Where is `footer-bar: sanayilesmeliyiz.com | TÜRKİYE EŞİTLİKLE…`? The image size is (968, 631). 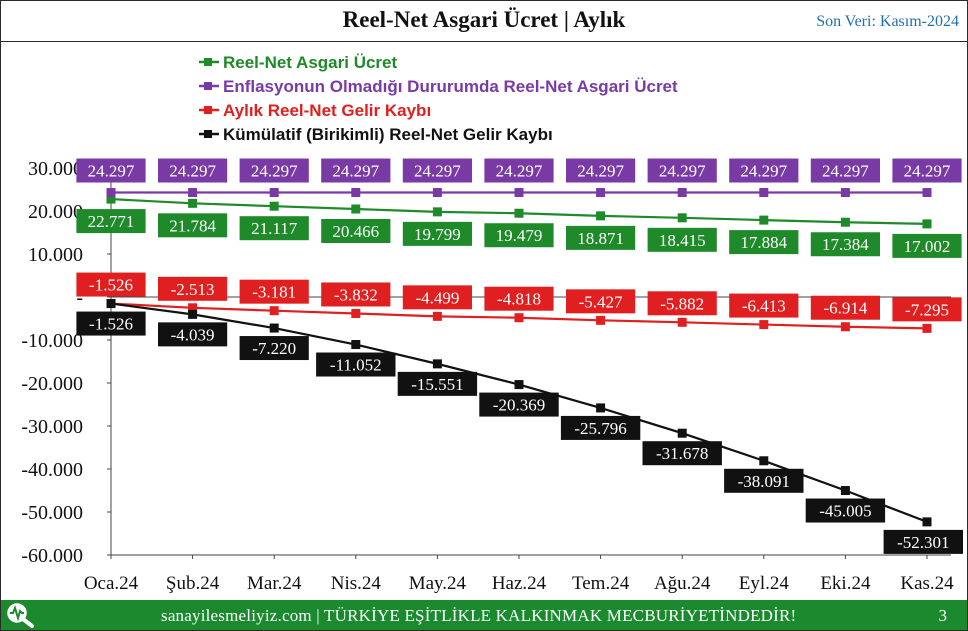 footer-bar: sanayilesmeliyiz.com | TÜRKİYE EŞİTLİKLE… is located at coordinates (484, 615).